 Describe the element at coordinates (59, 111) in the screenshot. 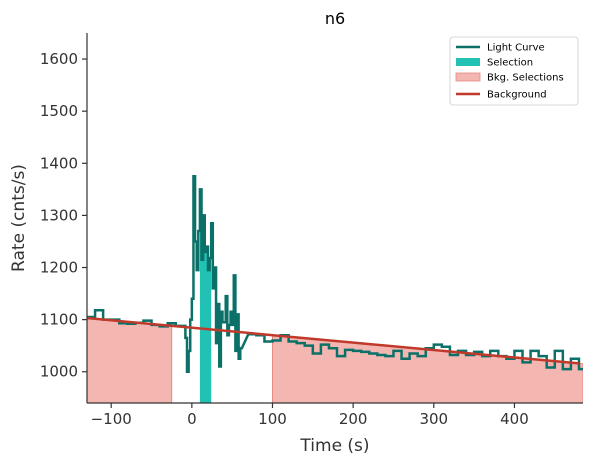

I see `y-tick-label: 1500` at that location.